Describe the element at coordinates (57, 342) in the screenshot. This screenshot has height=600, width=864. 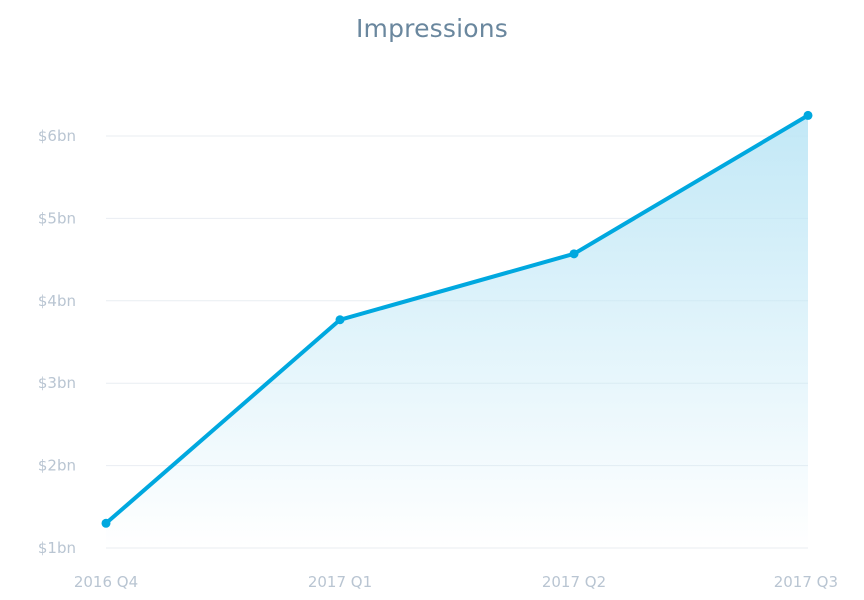
I see `y-axis-tick-labels: $1bn $2bn $3bn $4bn $5bn $6bn` at that location.